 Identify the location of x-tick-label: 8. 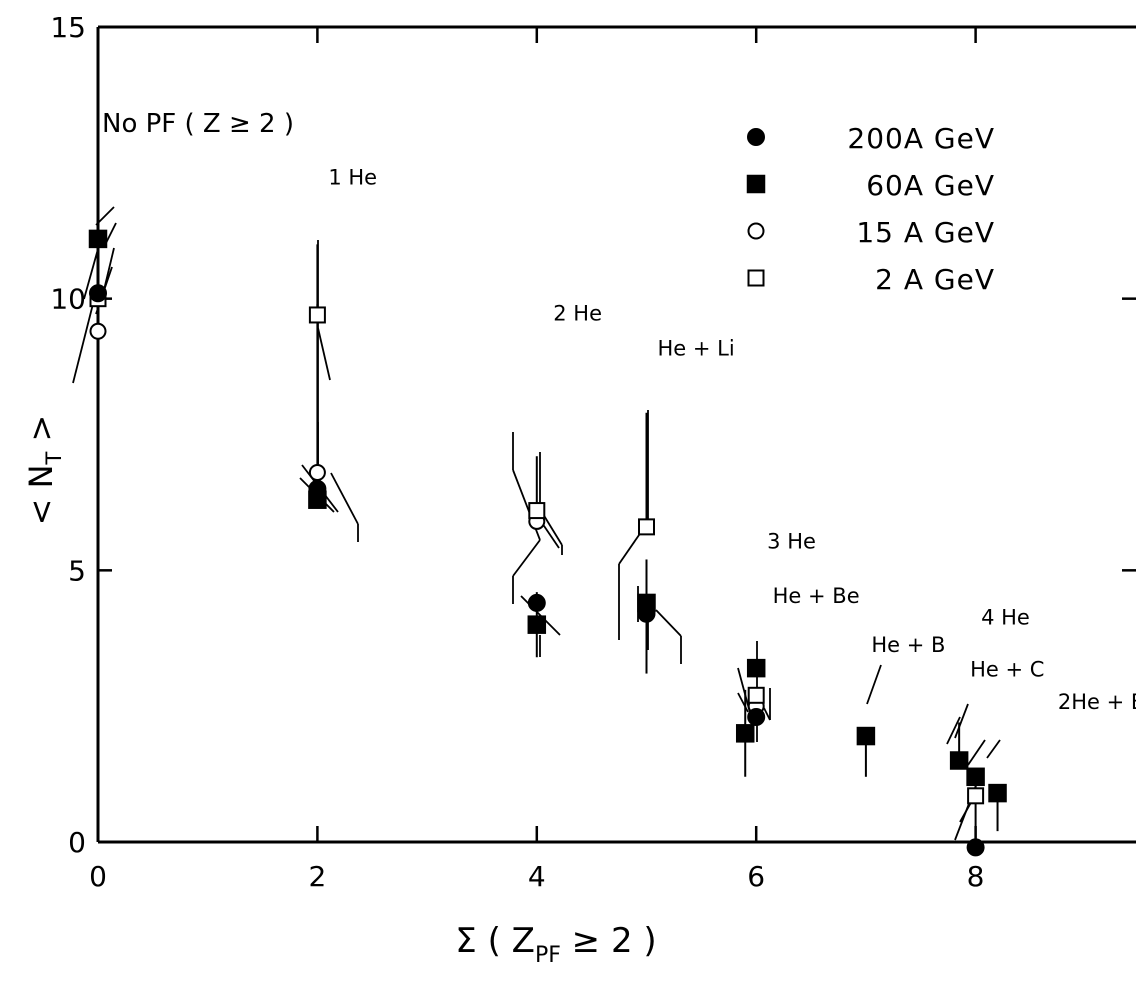
(976, 876).